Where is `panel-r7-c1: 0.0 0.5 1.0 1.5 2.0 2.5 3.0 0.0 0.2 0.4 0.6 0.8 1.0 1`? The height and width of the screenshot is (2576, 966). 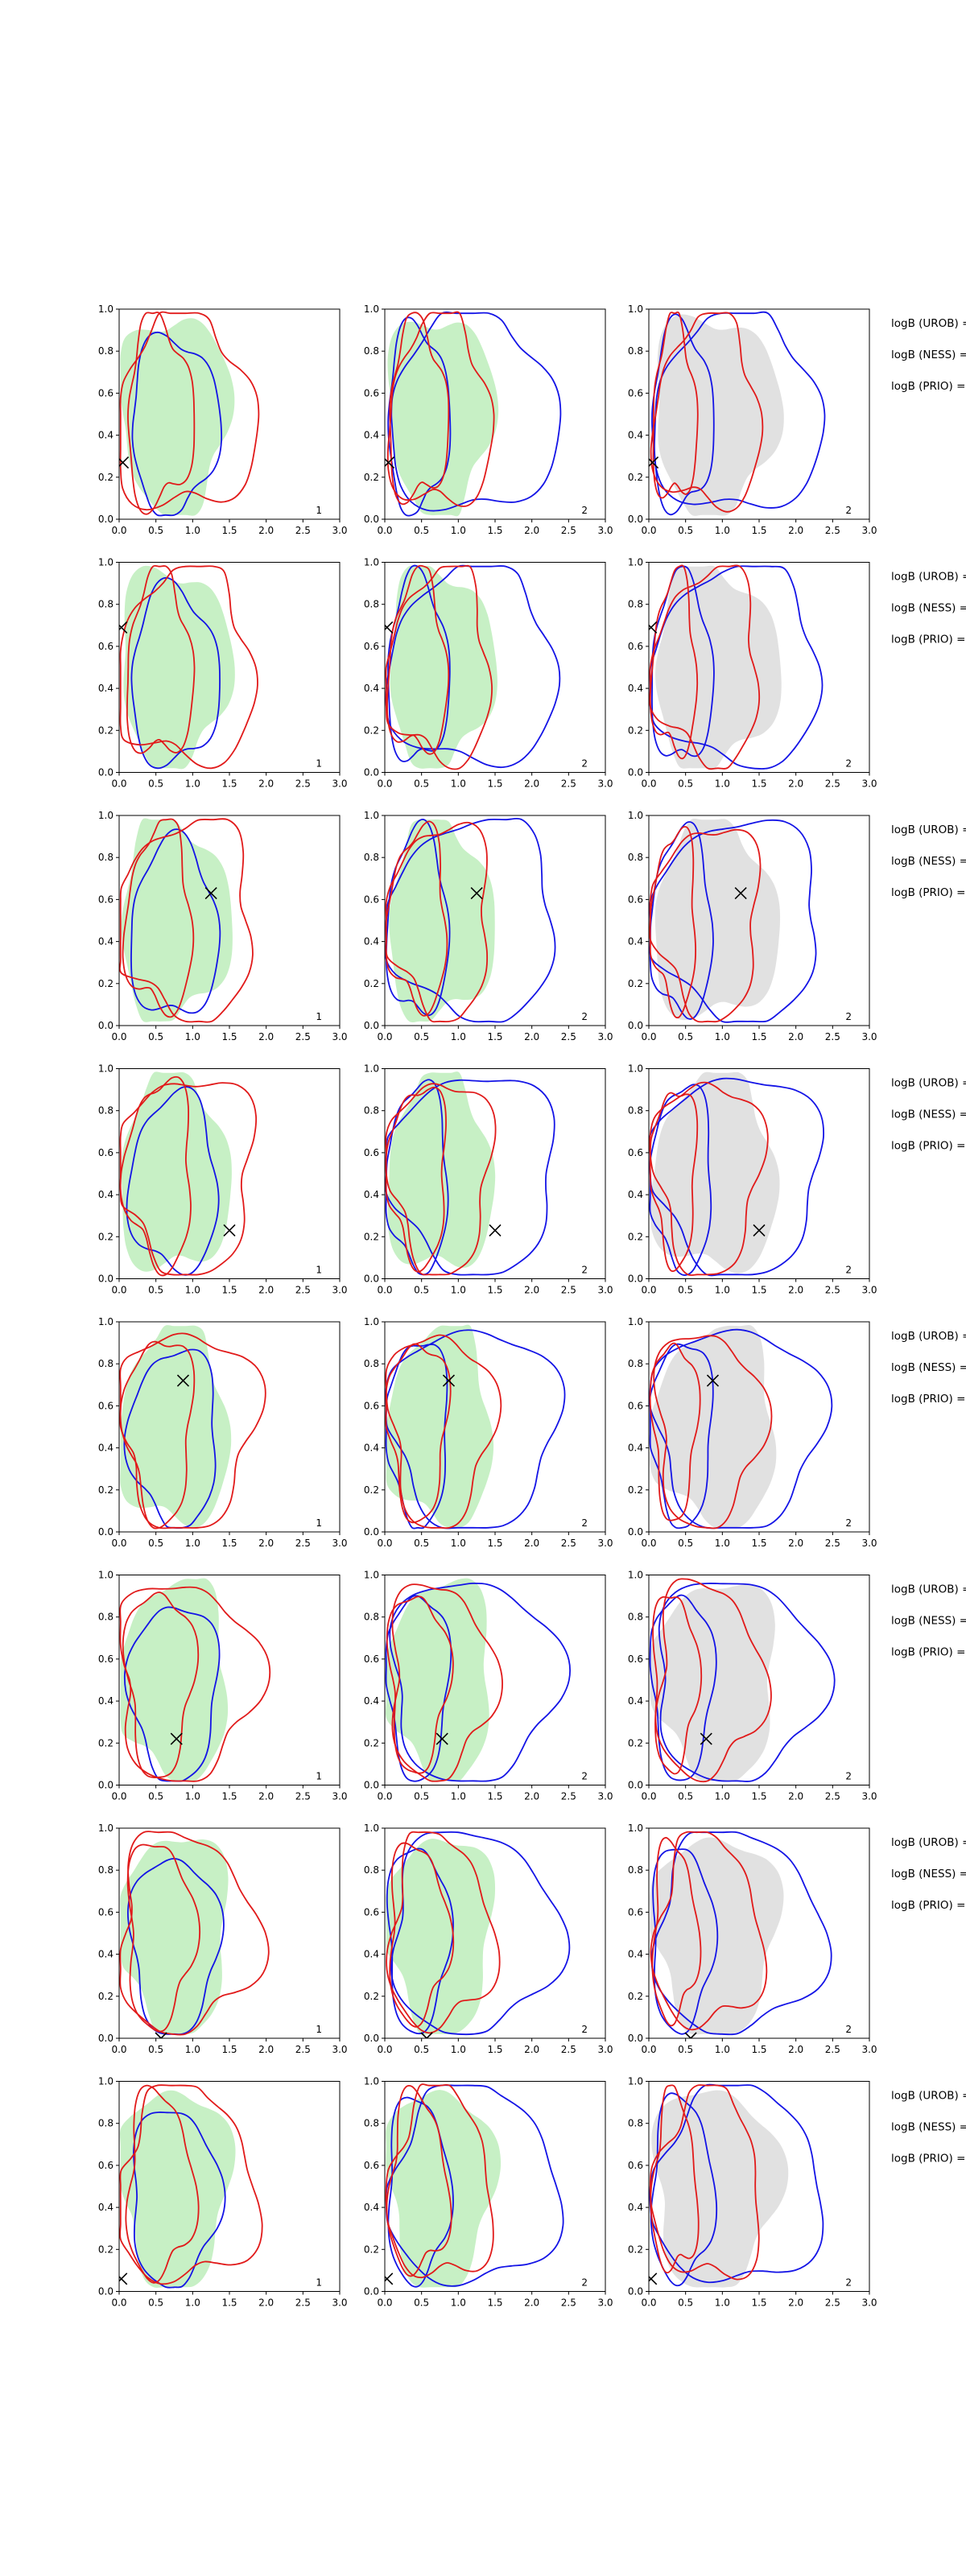 panel-r7-c1: 0.0 0.5 1.0 1.5 2.0 2.5 3.0 0.0 0.2 0.4 0.6 0.8 1.0 1 is located at coordinates (223, 1939).